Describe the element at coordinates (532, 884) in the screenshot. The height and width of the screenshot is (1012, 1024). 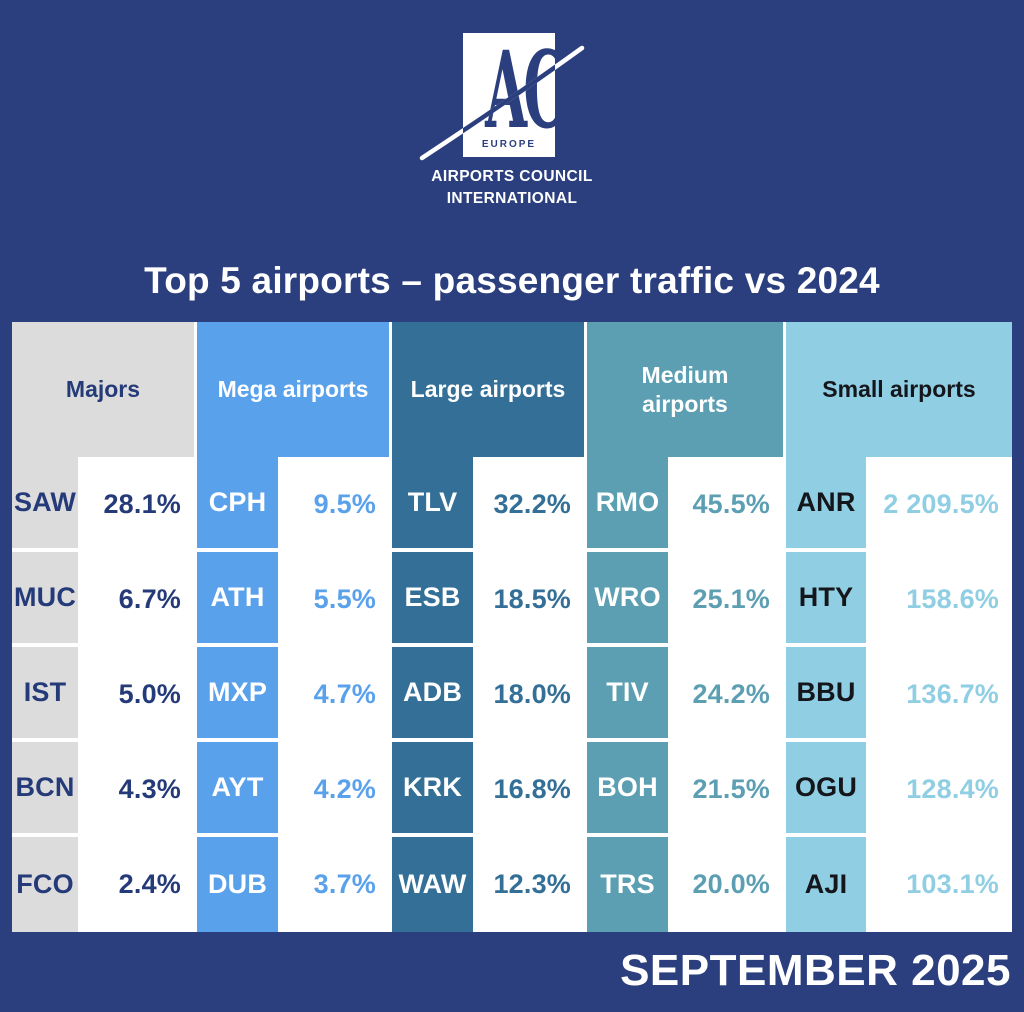
I see `traffic-value-cell: 12.3%` at that location.